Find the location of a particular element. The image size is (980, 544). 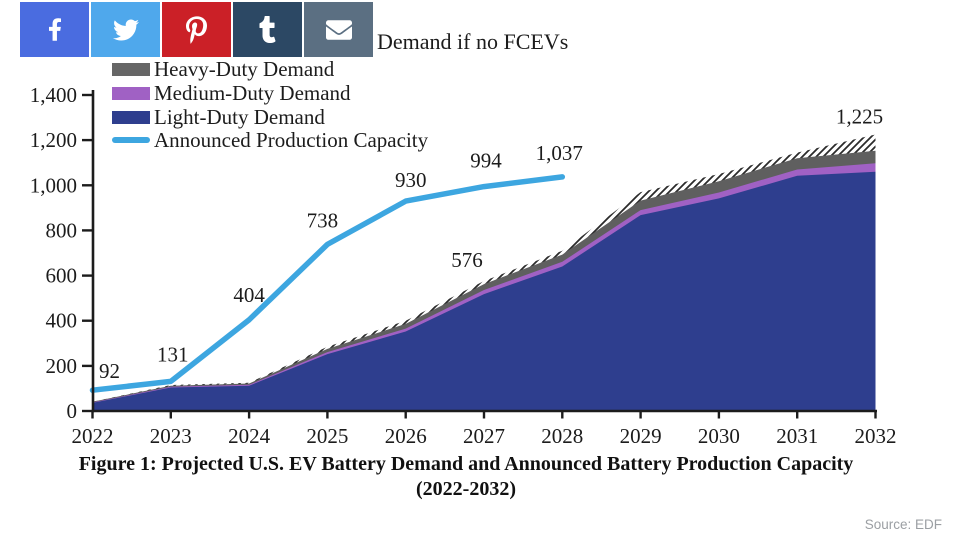

x-tick-label: 2025 is located at coordinates (327, 436).